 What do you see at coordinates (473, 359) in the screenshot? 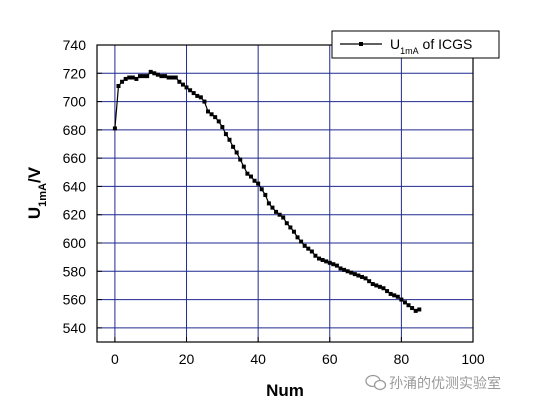
I see `x-tick-label: 100` at bounding box center [473, 359].